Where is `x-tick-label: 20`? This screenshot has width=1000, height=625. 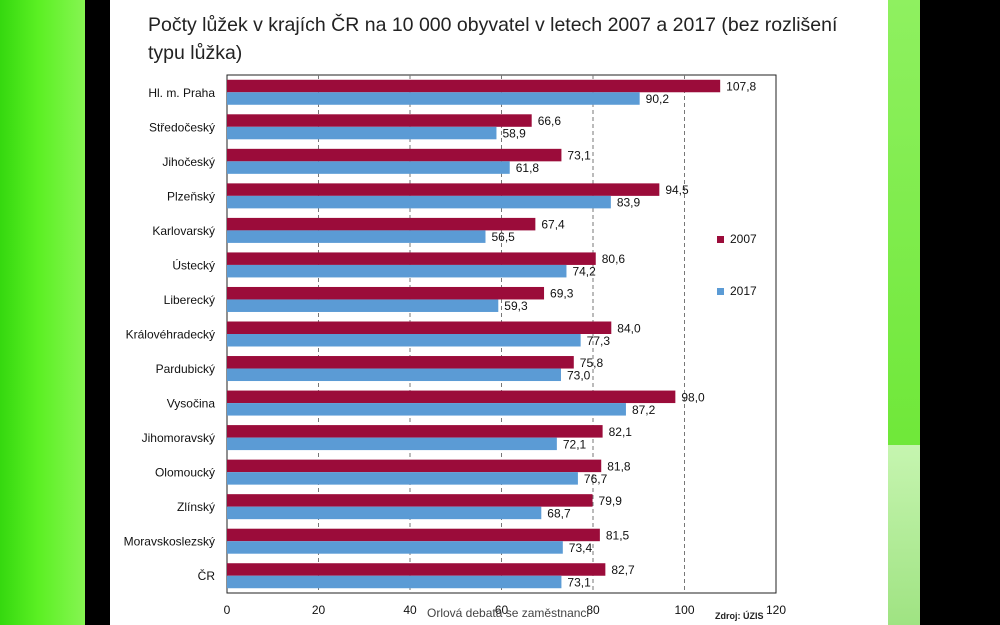 x-tick-label: 20 is located at coordinates (319, 610).